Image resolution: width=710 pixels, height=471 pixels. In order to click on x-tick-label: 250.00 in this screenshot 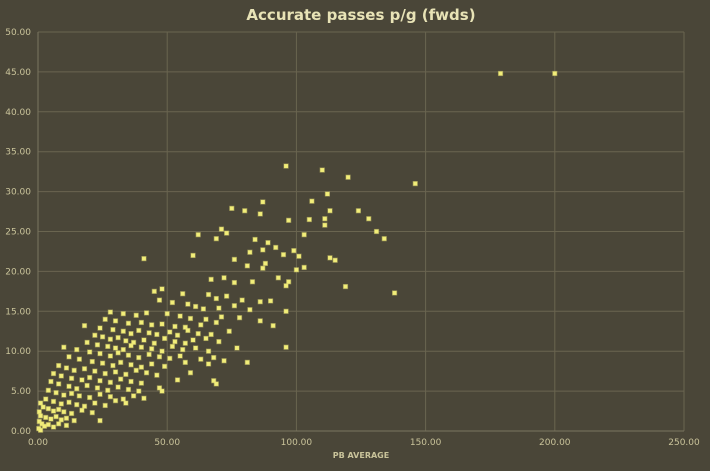, I will do `click(684, 443)`.